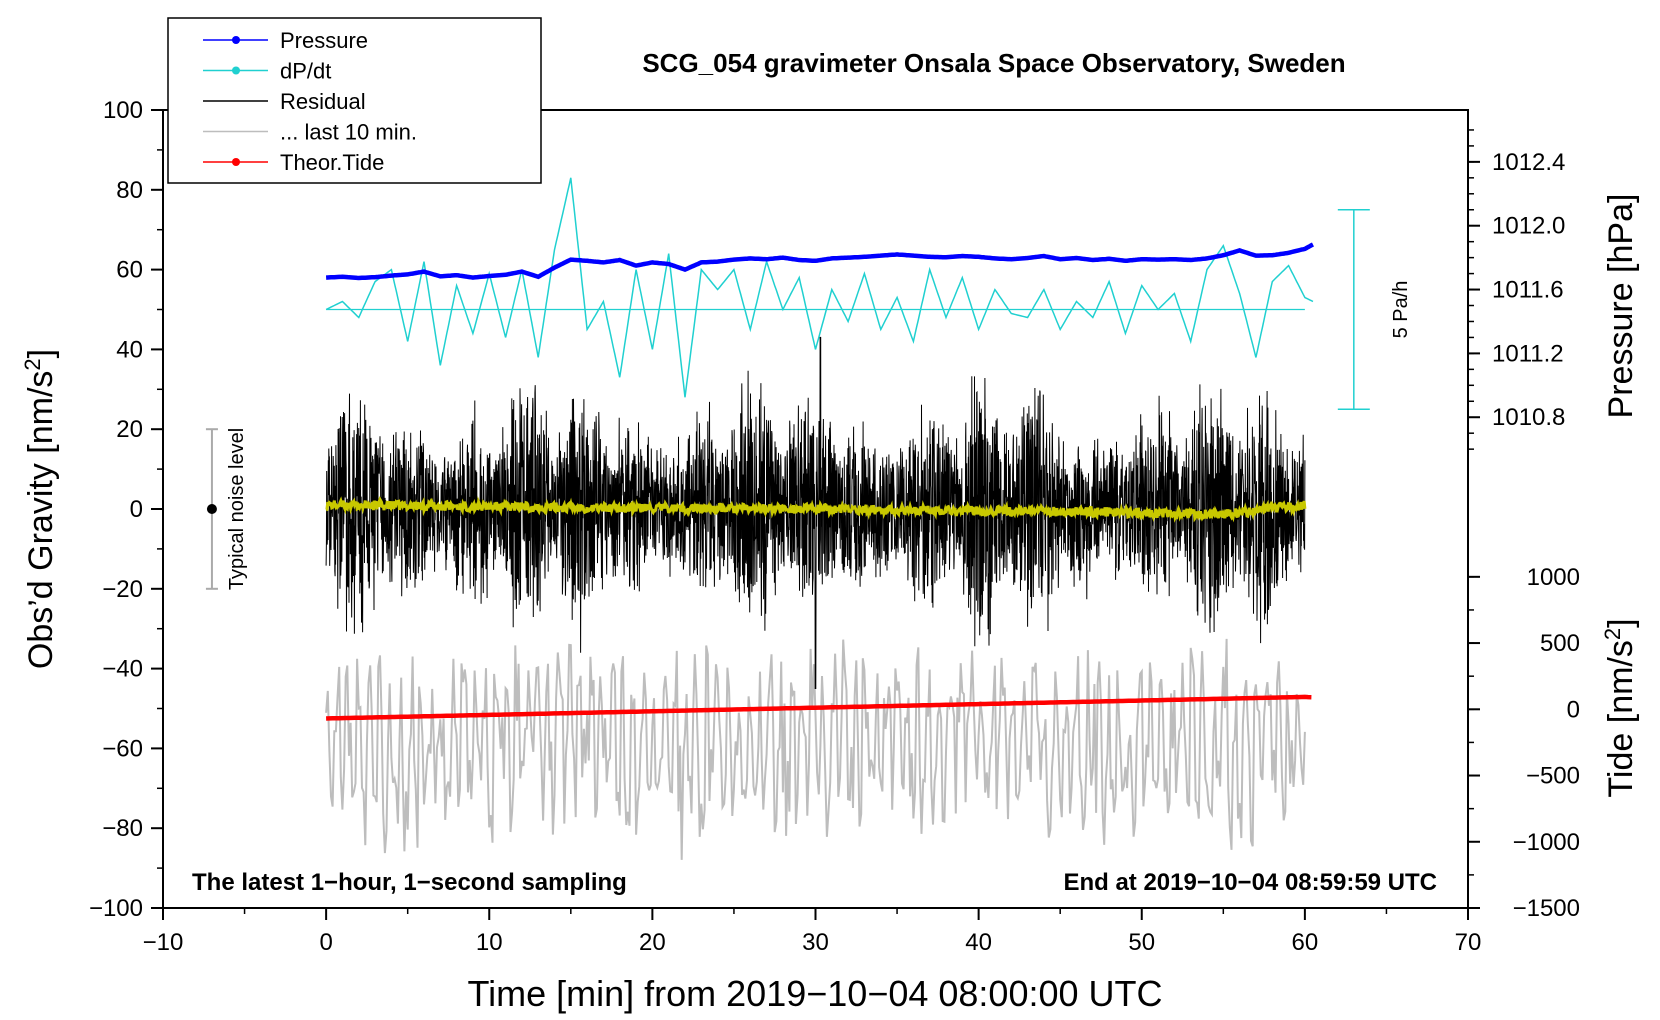 The image size is (1660, 1020). I want to click on tide-tick-label: −500, so click(1553, 776).